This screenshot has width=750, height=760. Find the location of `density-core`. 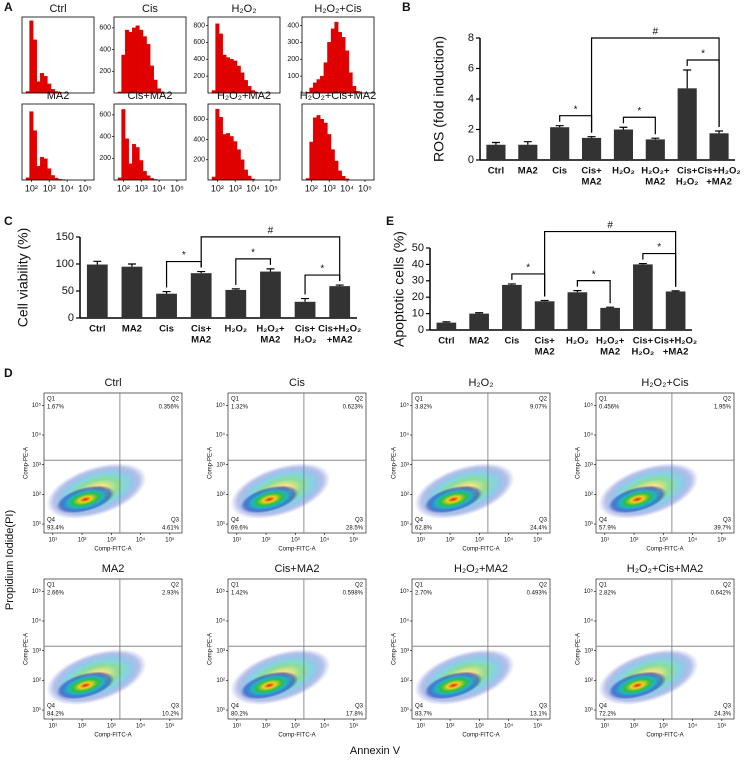

density-core is located at coordinates (85, 499).